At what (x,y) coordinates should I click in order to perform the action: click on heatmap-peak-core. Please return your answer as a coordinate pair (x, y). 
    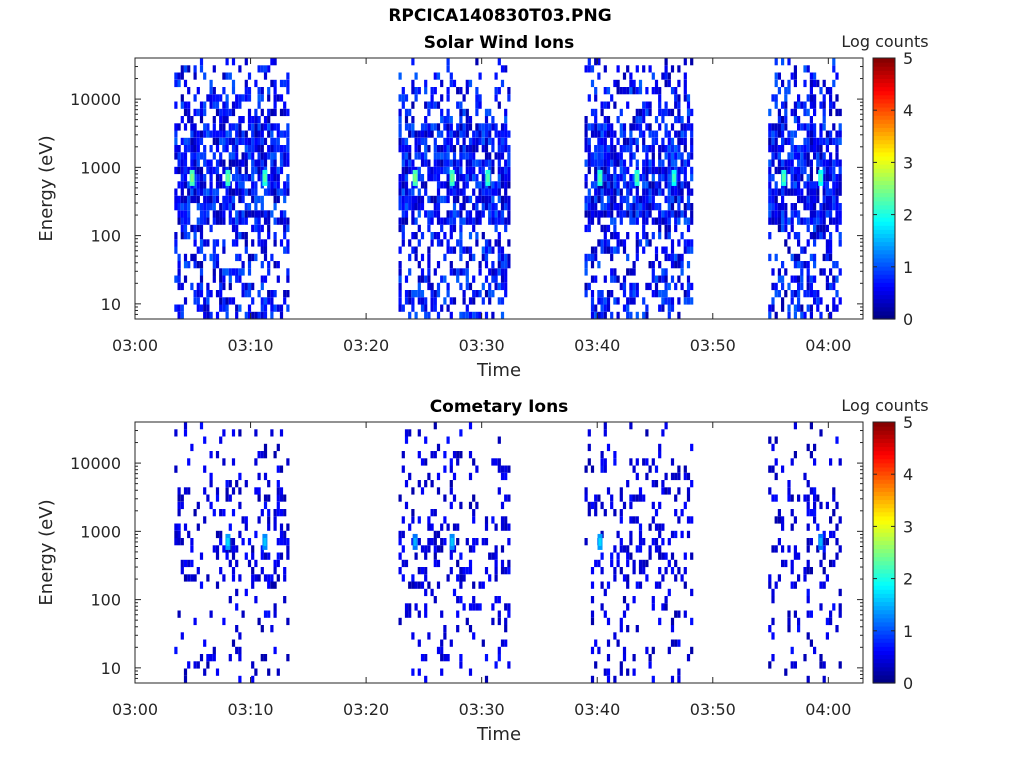
    Looking at the image, I should click on (452, 541).